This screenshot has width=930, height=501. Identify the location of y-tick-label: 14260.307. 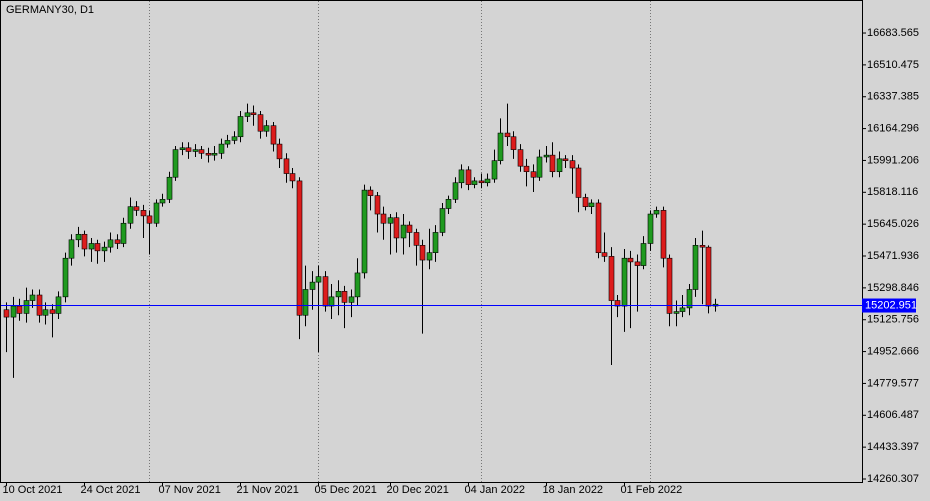
(893, 479).